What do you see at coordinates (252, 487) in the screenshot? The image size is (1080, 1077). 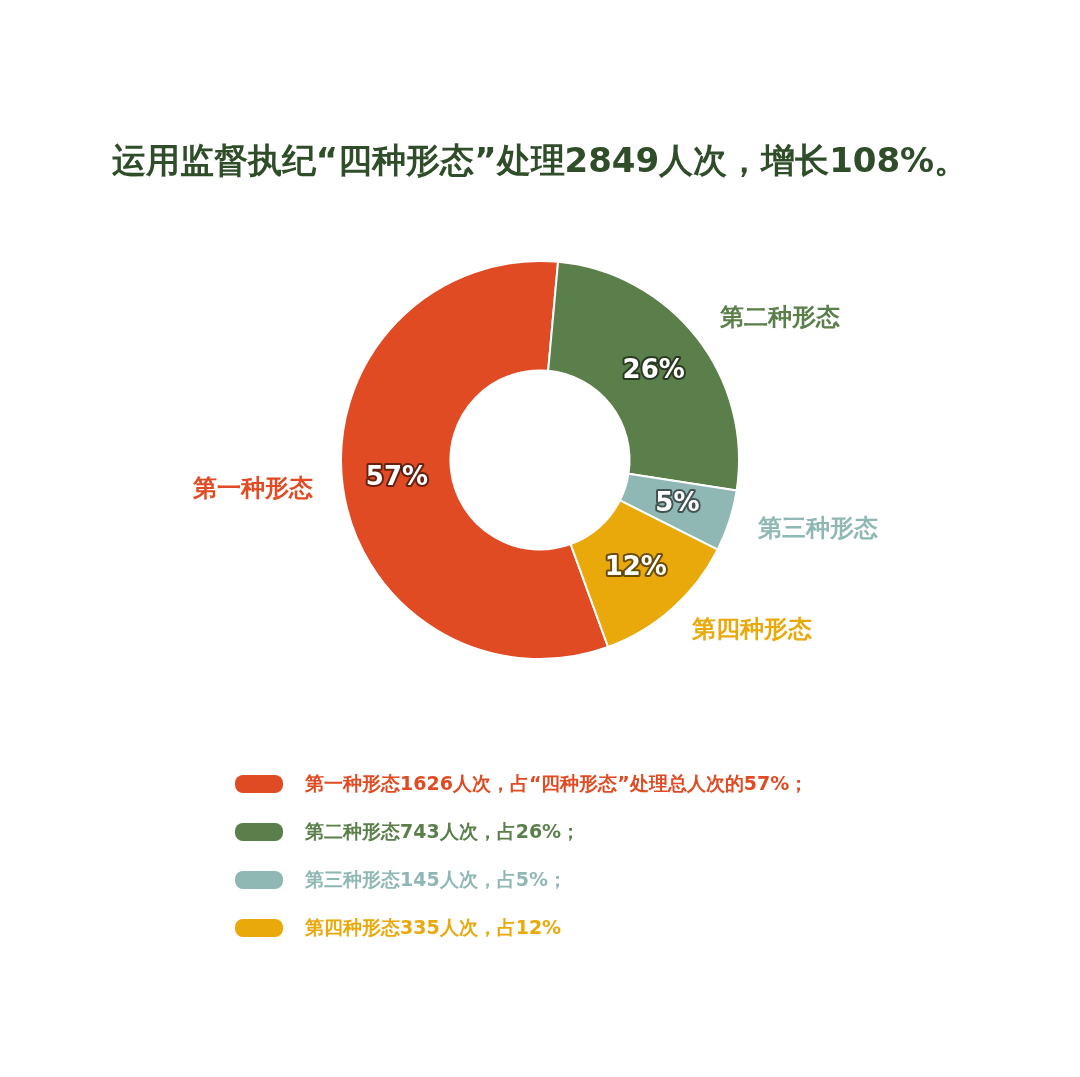 I see `slice-label: 第一种形态` at bounding box center [252, 487].